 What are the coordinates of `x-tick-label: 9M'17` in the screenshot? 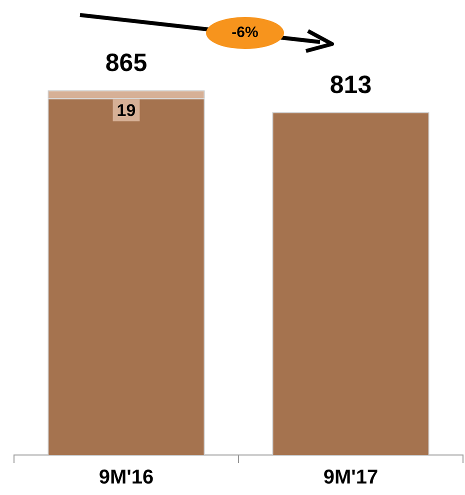 It's located at (350, 477).